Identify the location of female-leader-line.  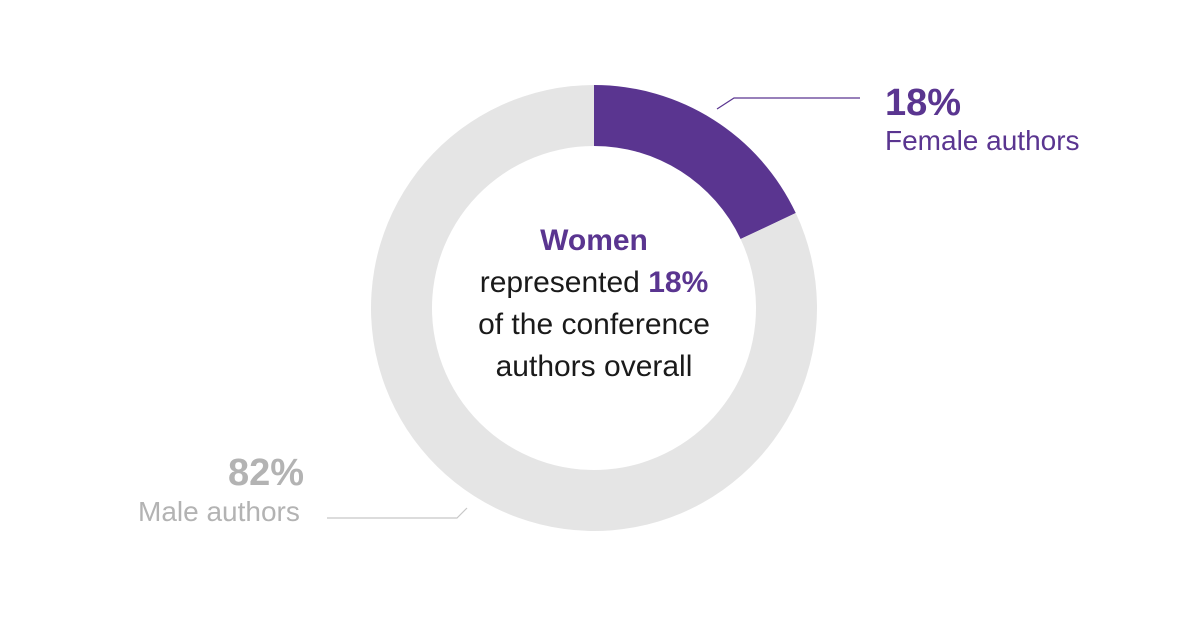
(788, 103).